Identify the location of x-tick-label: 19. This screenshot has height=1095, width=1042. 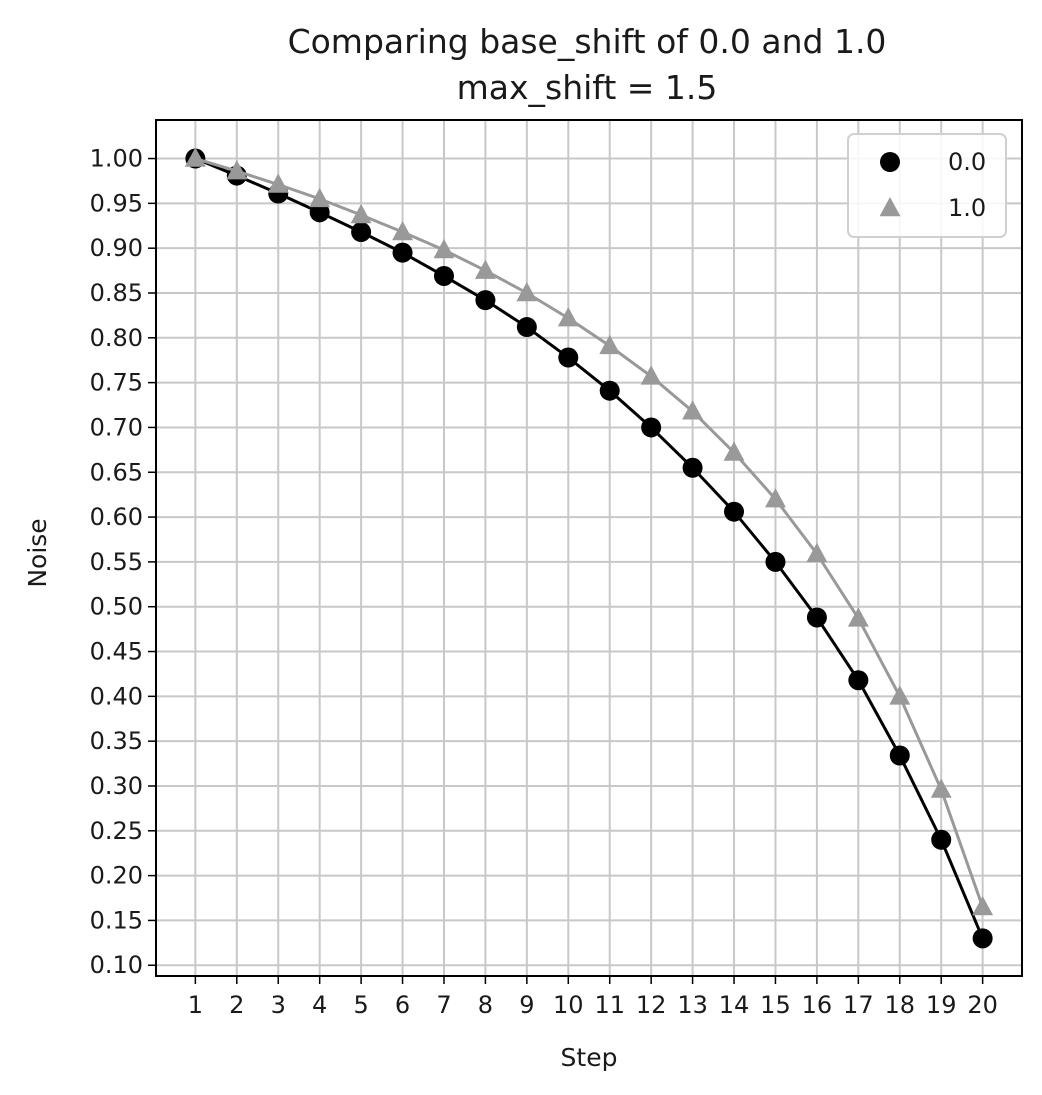
(941, 1005).